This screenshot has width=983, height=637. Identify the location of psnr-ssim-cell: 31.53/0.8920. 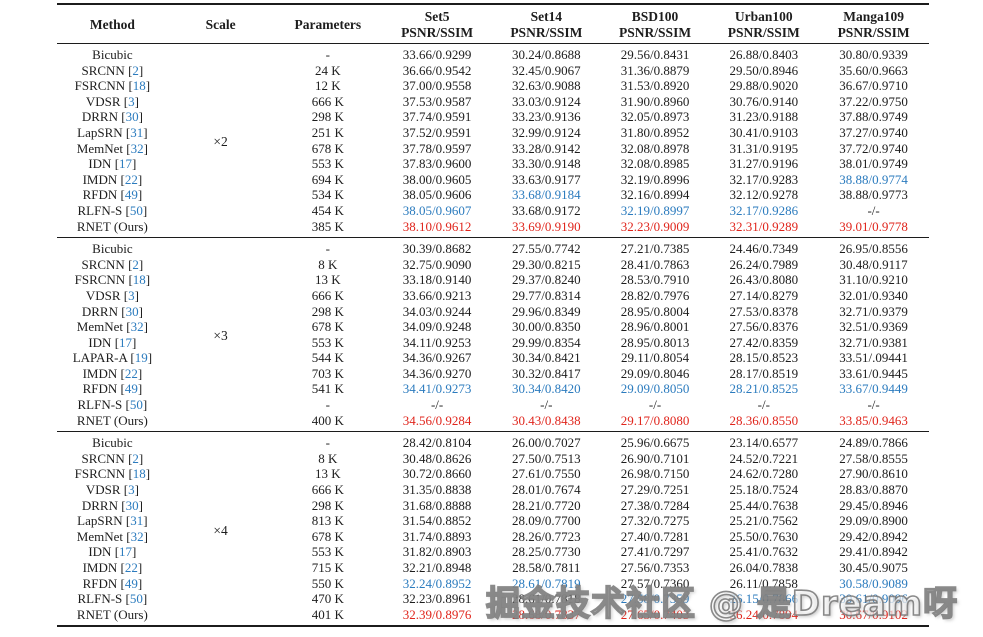
(655, 86).